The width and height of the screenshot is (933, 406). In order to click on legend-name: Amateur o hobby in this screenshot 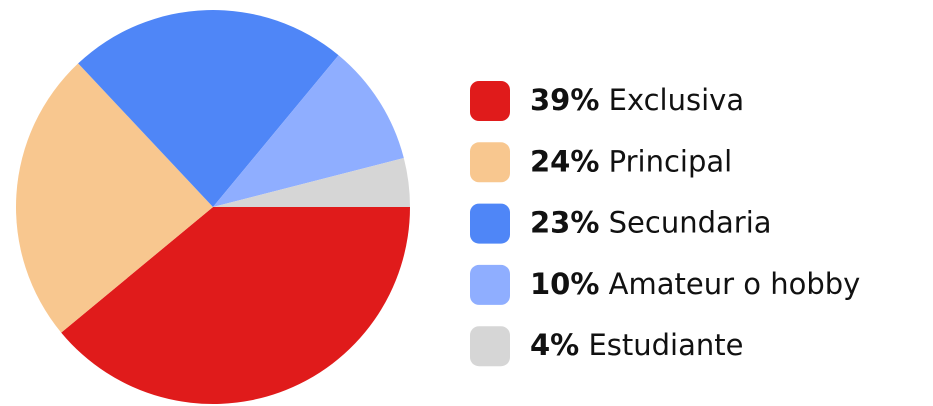, I will do `click(735, 284)`.